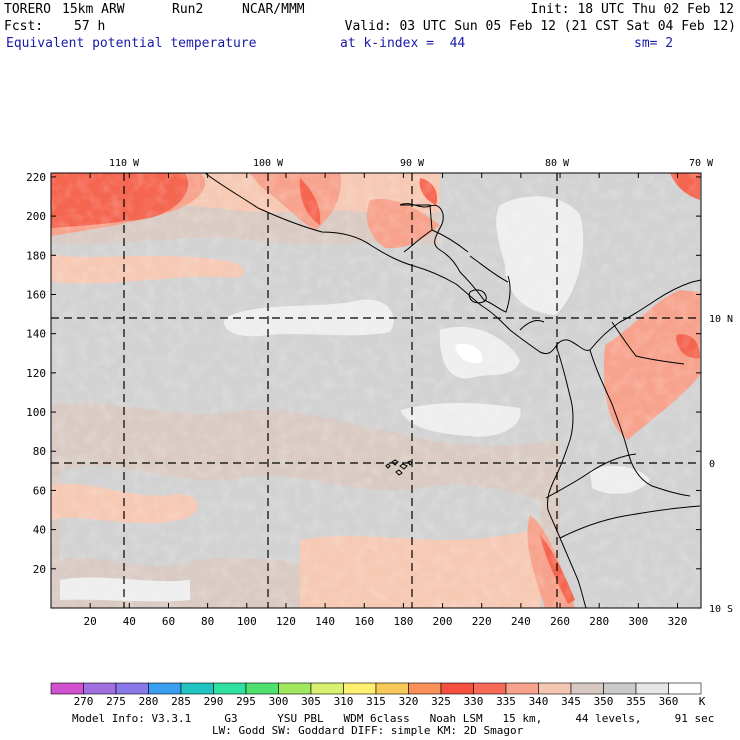 The width and height of the screenshot is (740, 740). I want to click on y-tick-label: 40, so click(39, 530).